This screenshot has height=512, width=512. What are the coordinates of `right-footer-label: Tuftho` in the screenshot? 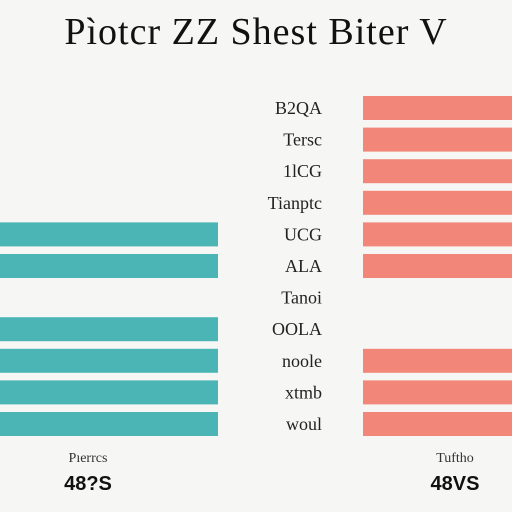 It's located at (455, 458).